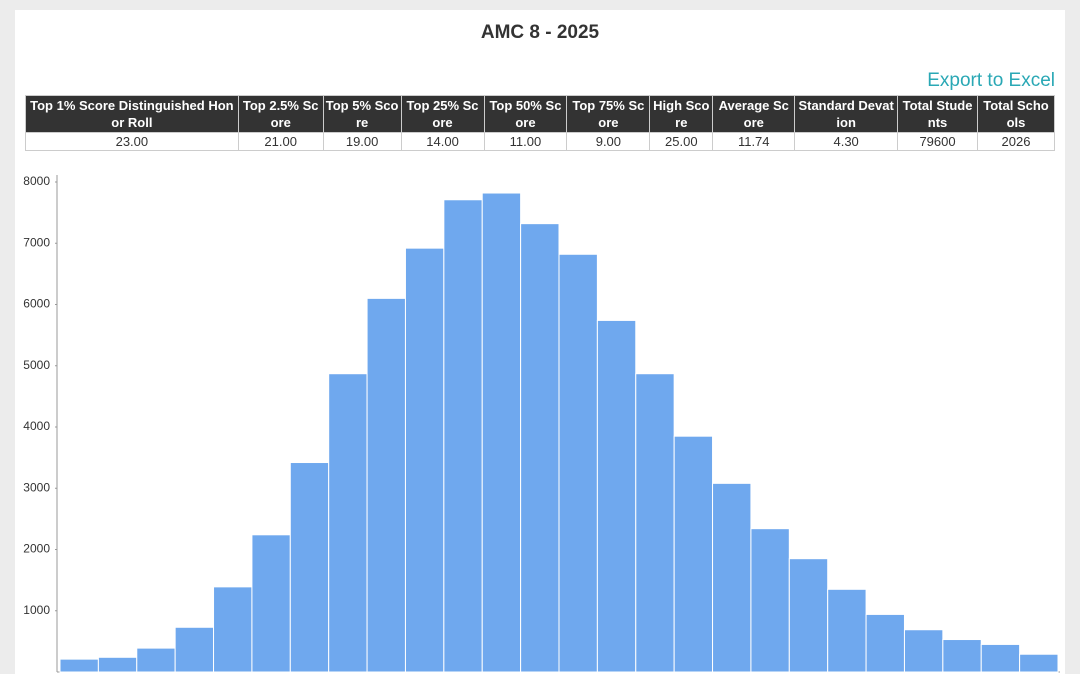 The height and width of the screenshot is (674, 1080). Describe the element at coordinates (525, 114) in the screenshot. I see `header-cell: Top 50% Score` at that location.